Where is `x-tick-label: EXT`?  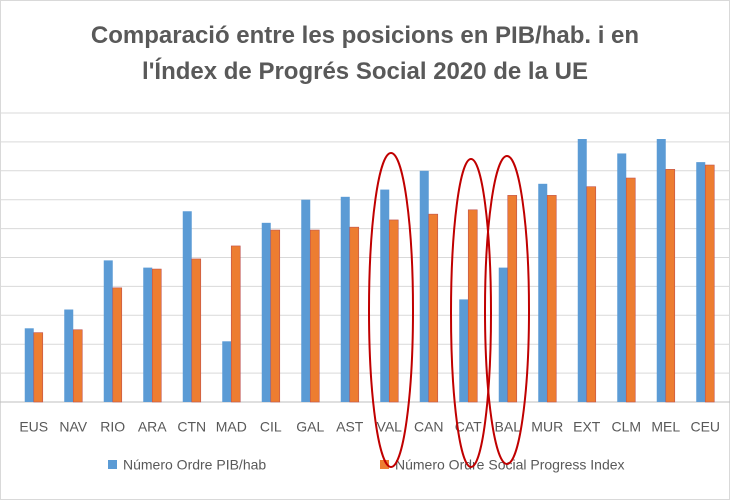
x-tick-label: EXT is located at coordinates (587, 427).